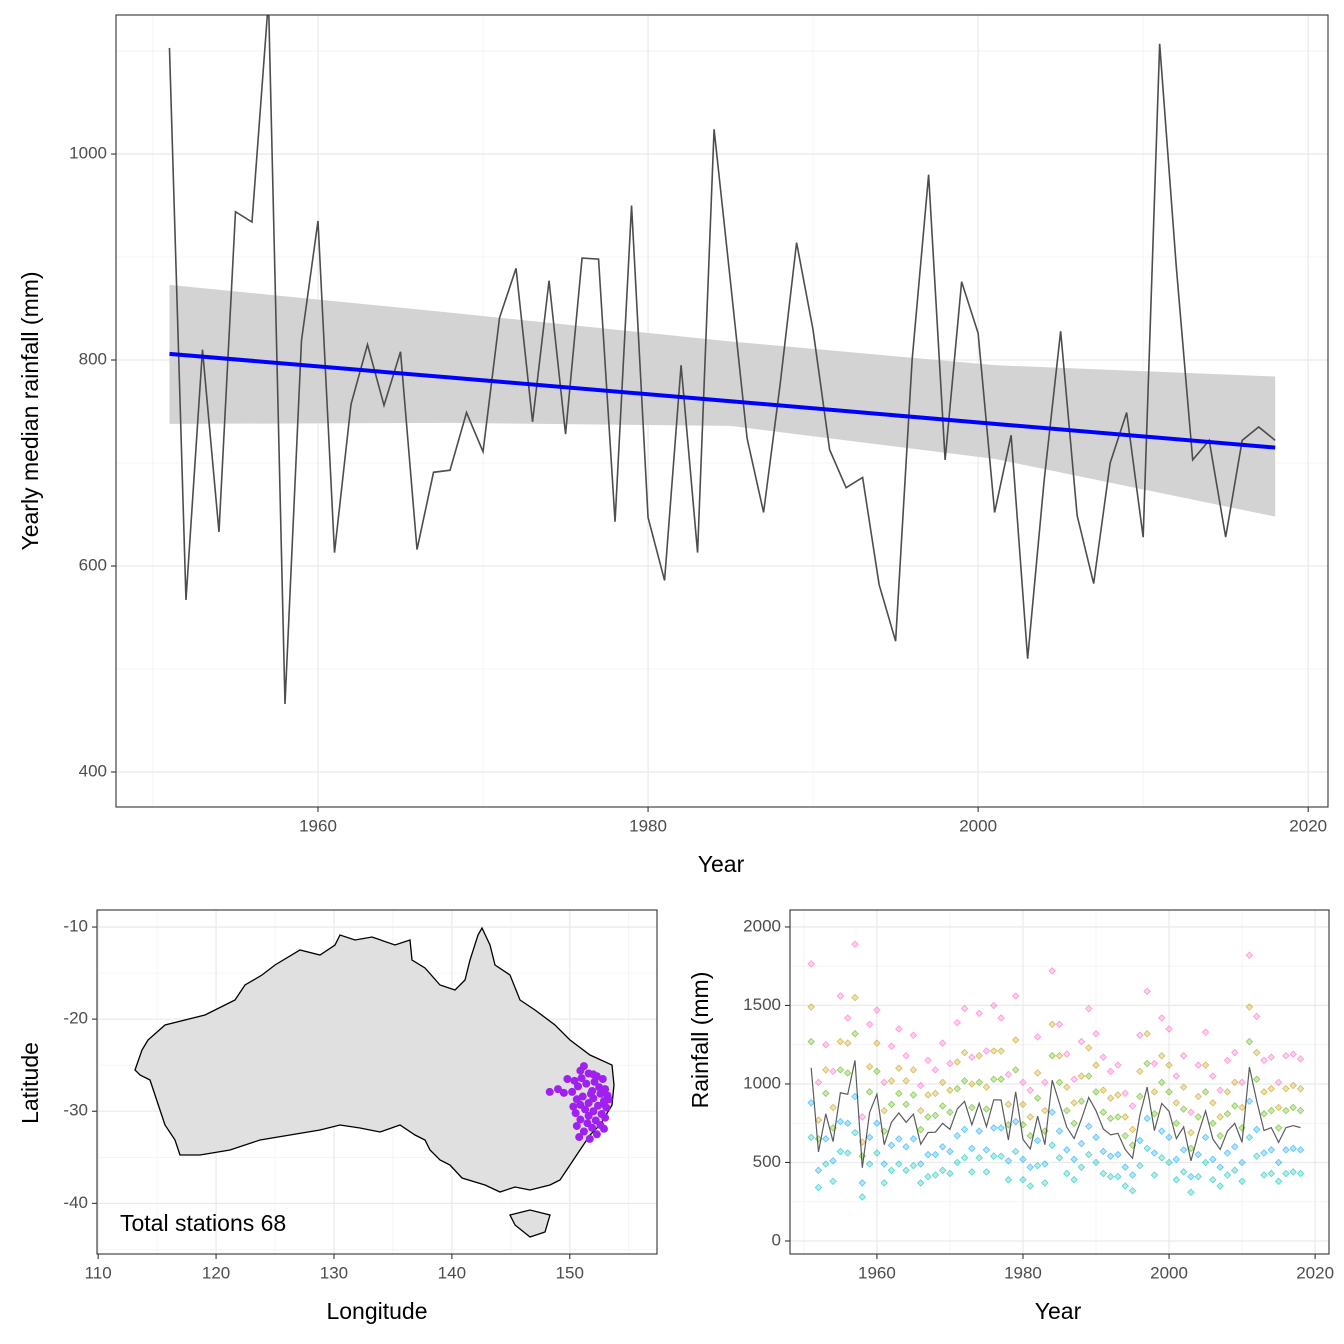  What do you see at coordinates (30, 1083) in the screenshot?
I see `y-axis-title: Latitude` at bounding box center [30, 1083].